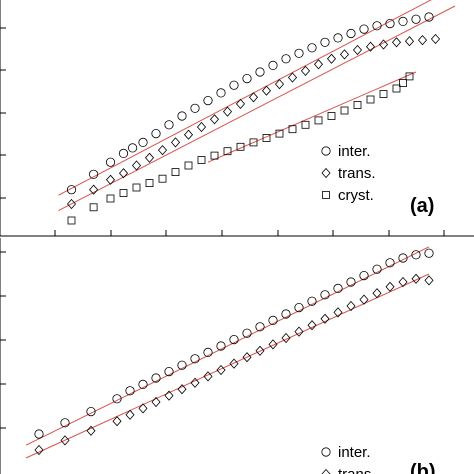  I want to click on panel-b-label: (b), so click(423, 467).